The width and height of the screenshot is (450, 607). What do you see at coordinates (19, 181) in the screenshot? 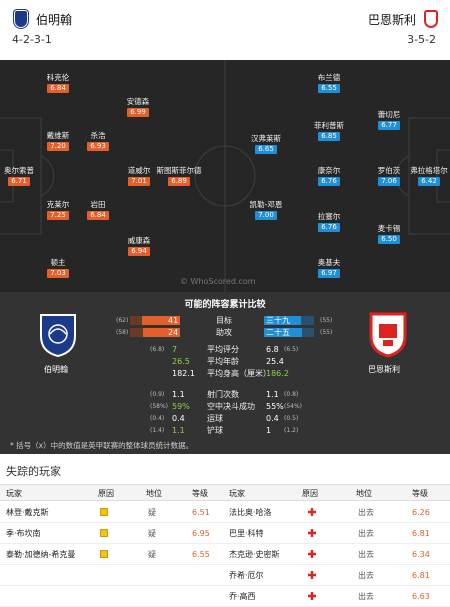
I see `player-rating: 6.71` at bounding box center [19, 181].